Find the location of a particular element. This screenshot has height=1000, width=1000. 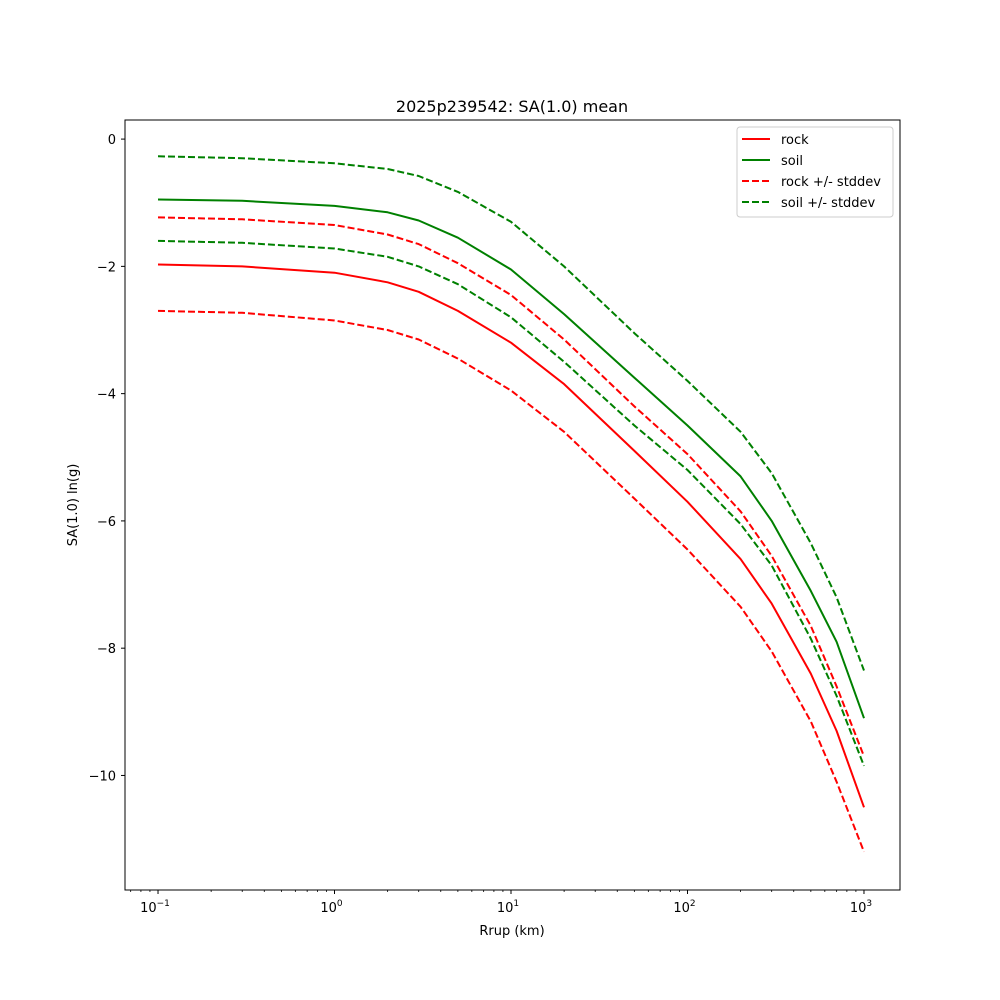

y-tick-label: −8 is located at coordinates (106, 649).